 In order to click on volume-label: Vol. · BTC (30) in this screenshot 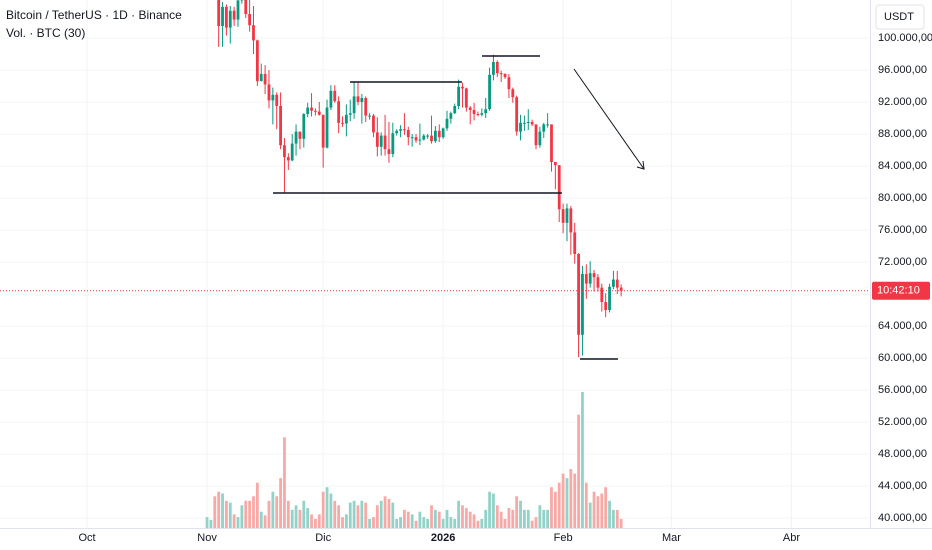, I will do `click(45, 33)`.